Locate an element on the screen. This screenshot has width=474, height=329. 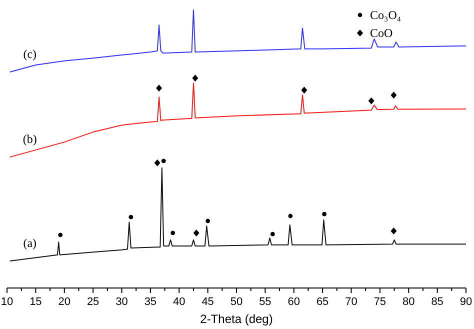
x-tick-label: 50 is located at coordinates (236, 302).